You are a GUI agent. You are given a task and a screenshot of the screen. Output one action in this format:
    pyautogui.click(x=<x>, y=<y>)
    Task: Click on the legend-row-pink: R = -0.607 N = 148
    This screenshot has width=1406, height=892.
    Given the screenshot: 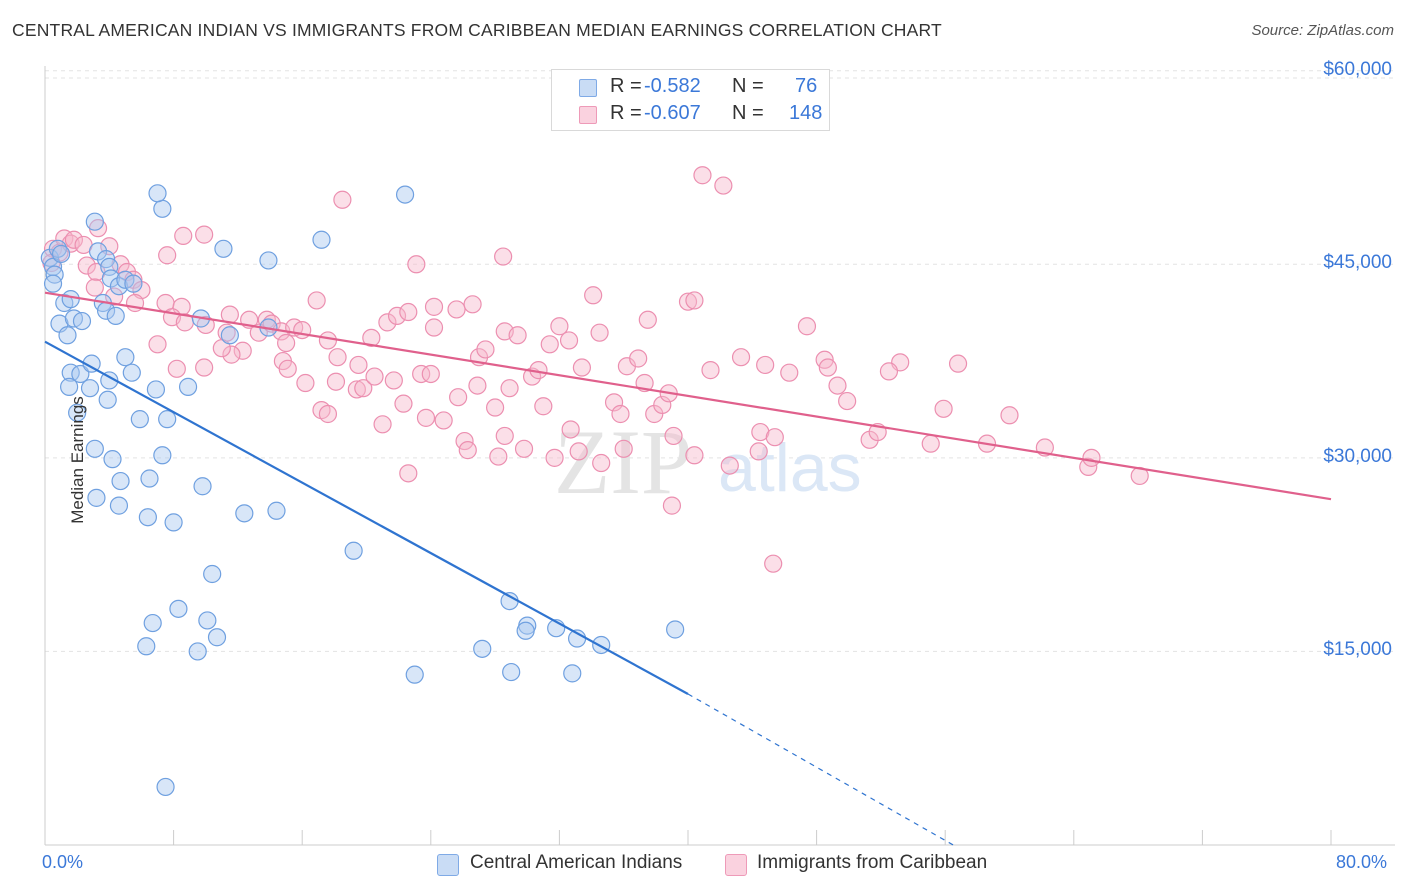 What is the action you would take?
    pyautogui.click(x=690, y=114)
    